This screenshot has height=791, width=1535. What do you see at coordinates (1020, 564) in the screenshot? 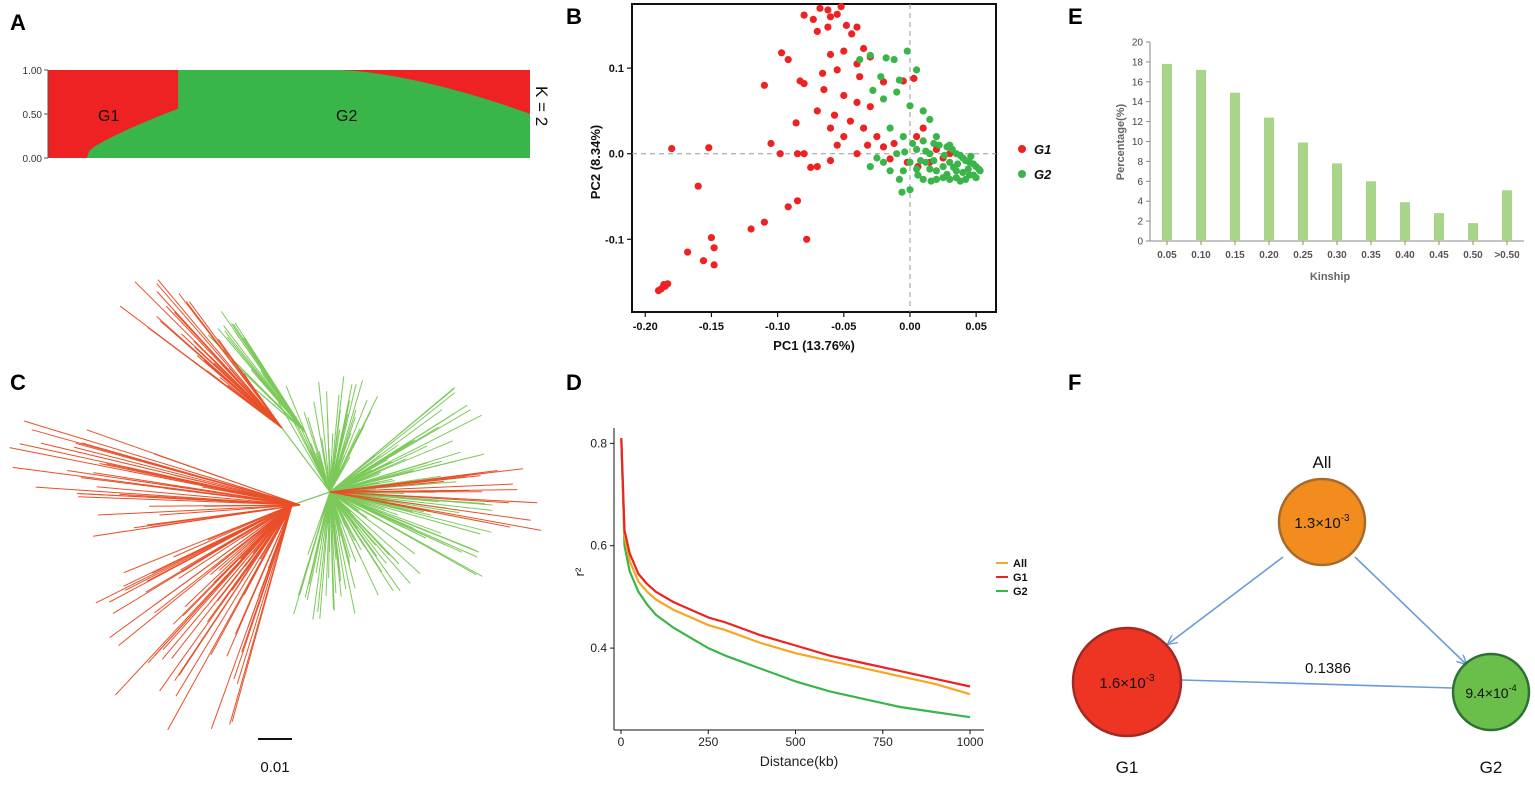
I see `ld-legend-label-all: All` at bounding box center [1020, 564].